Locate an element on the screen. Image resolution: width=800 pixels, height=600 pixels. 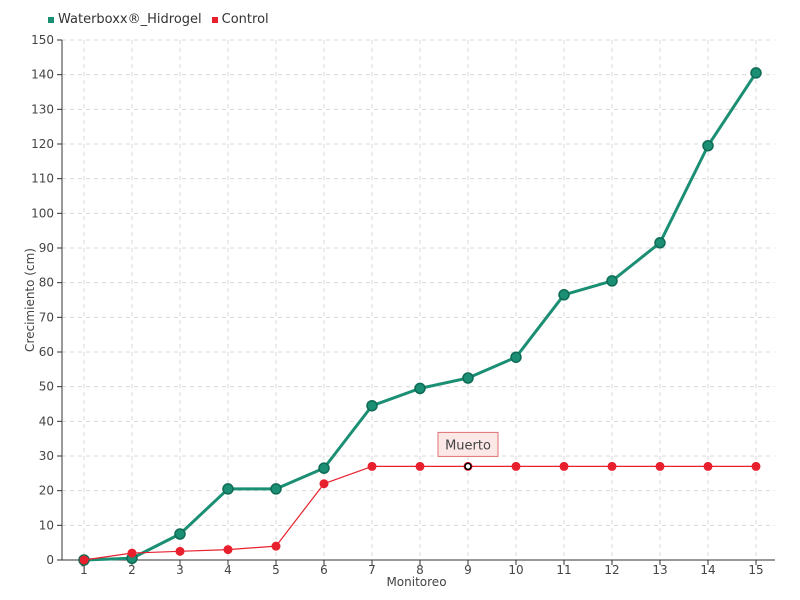
y-tick-label: 130 is located at coordinates (42, 109).